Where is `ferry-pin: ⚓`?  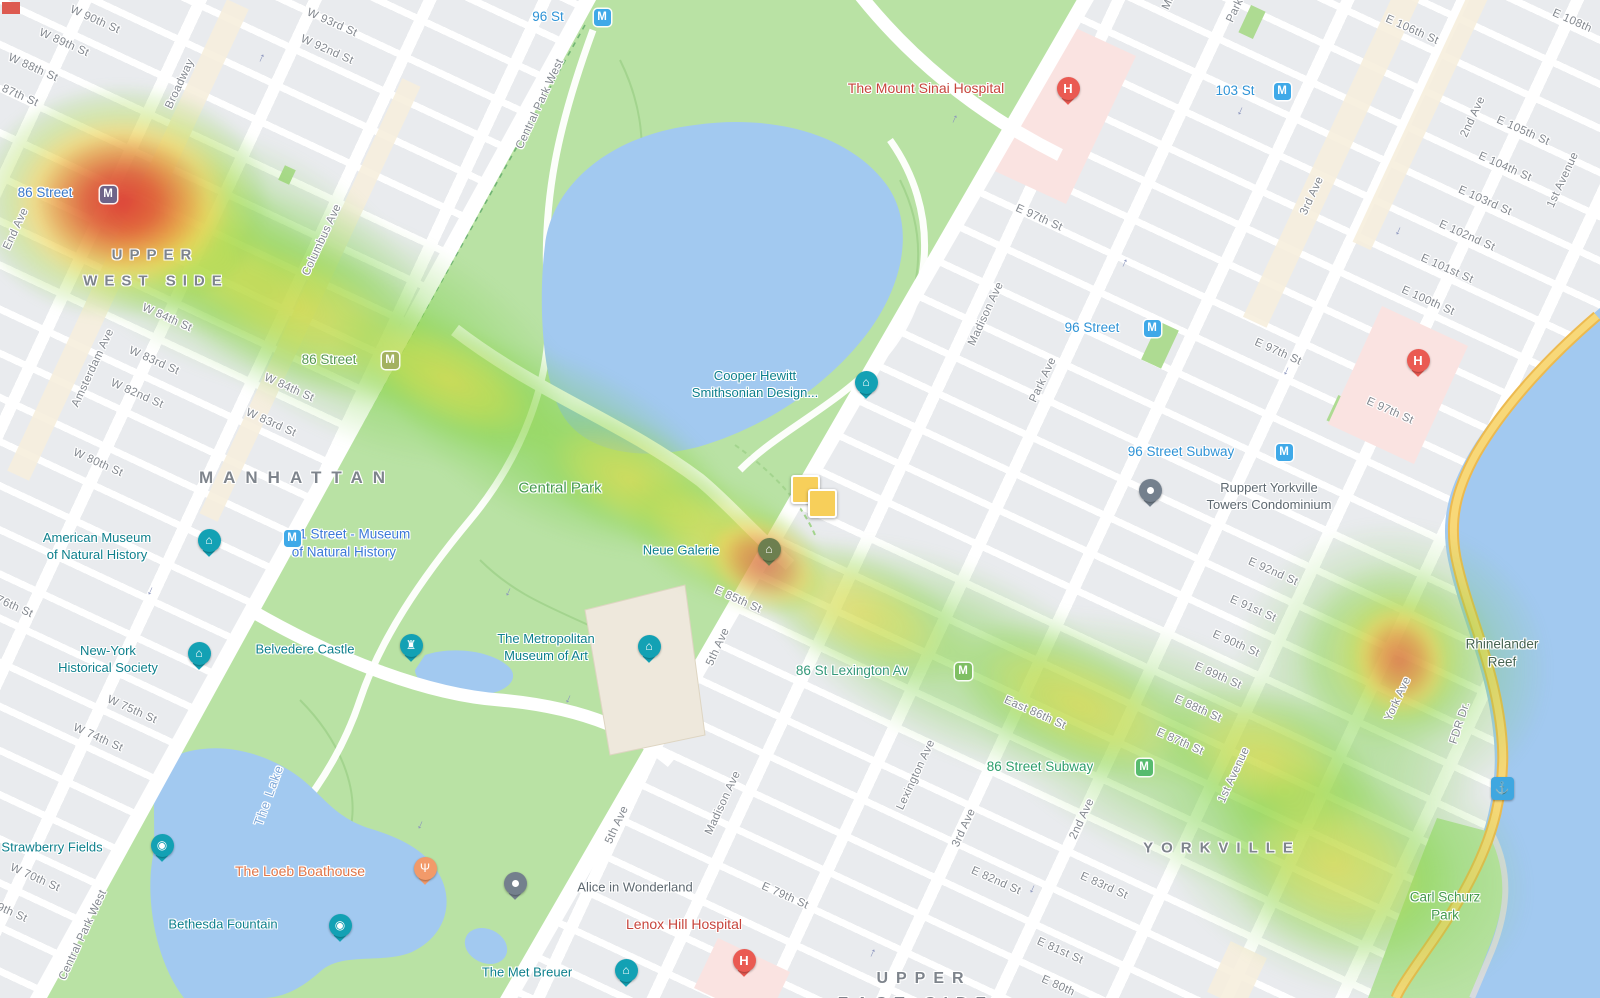
ferry-pin: ⚓ is located at coordinates (1502, 788).